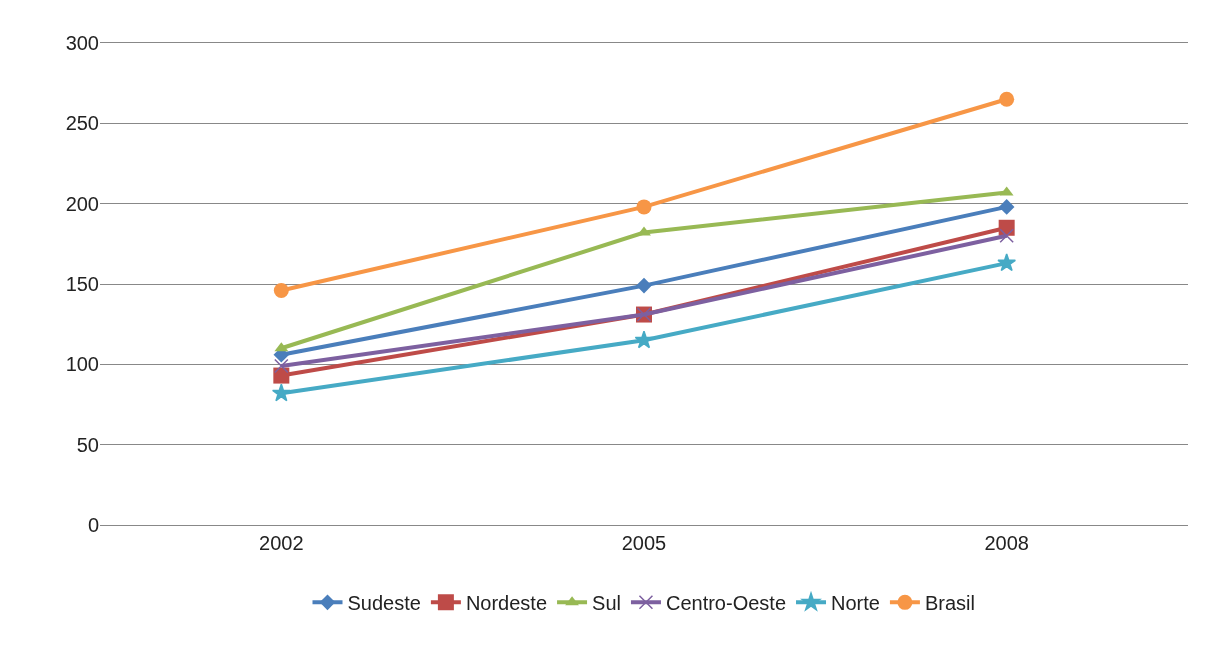  What do you see at coordinates (1006, 543) in the screenshot?
I see `x-tick-label: 2008` at bounding box center [1006, 543].